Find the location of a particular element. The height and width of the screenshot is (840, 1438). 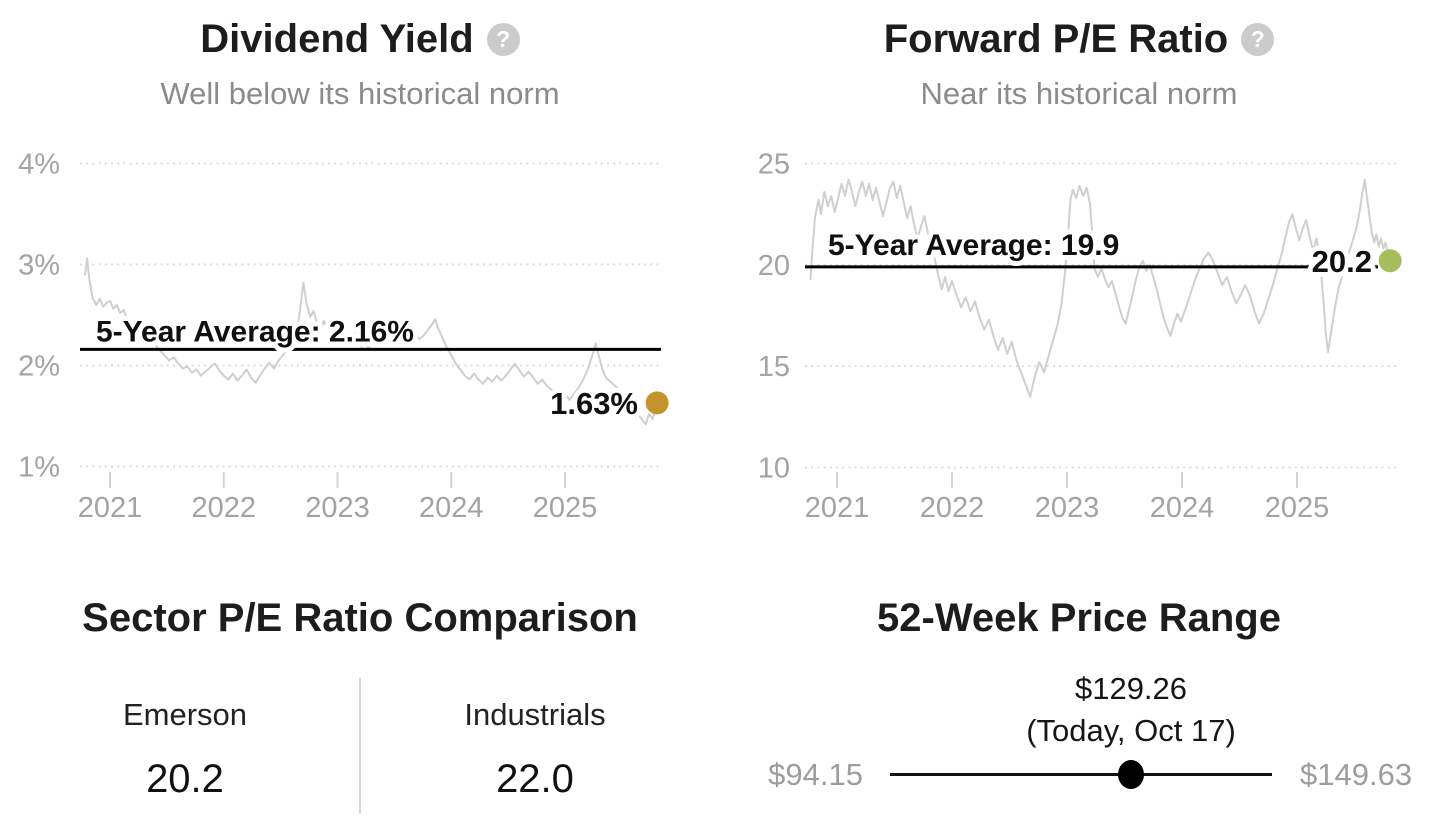

y-axis-label: 20 is located at coordinates (774, 266).